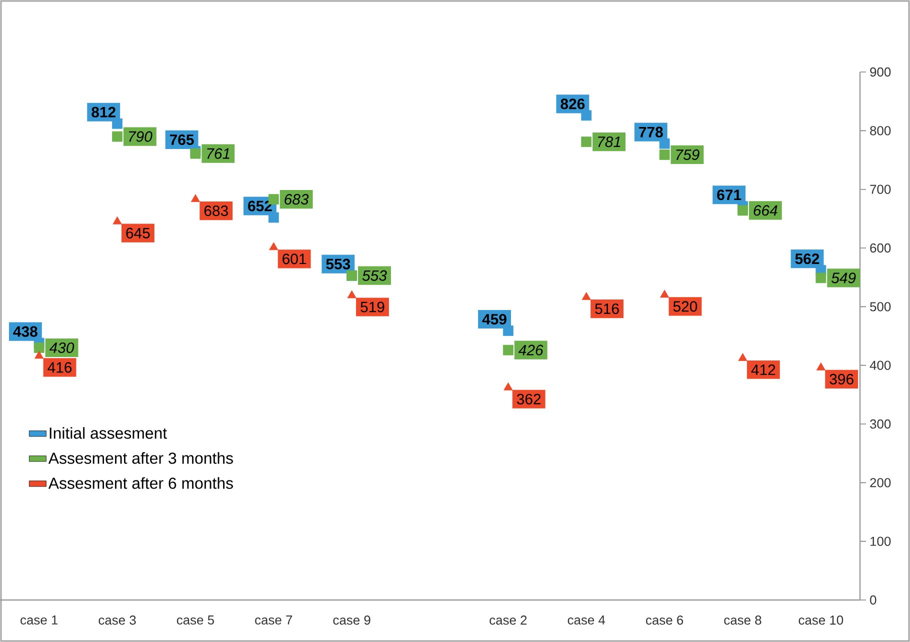  I want to click on y-tick-label: 700, so click(880, 189).